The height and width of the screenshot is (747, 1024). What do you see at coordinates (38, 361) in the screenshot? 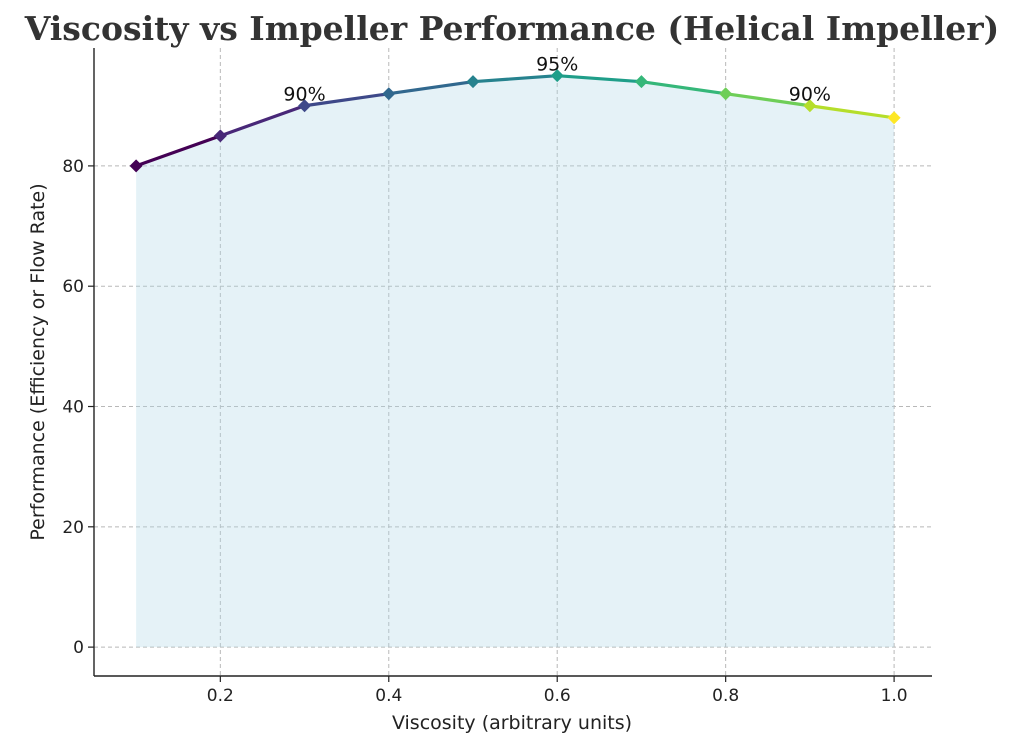
I see `y-axis-label: Performance (Efficiency or Flow Rate)` at bounding box center [38, 361].